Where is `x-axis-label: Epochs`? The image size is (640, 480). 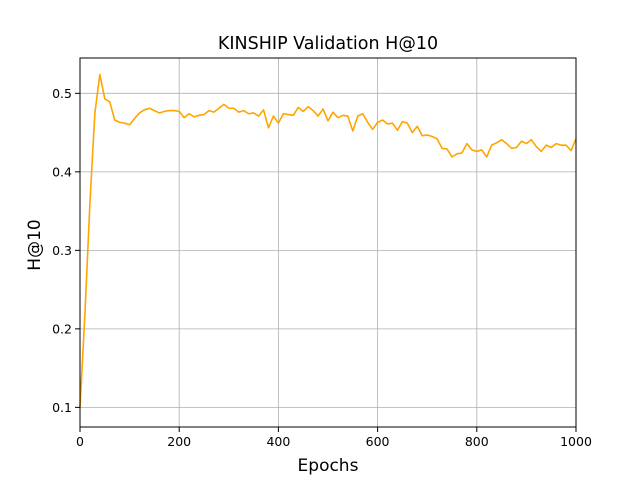 x-axis-label: Epochs is located at coordinates (328, 466).